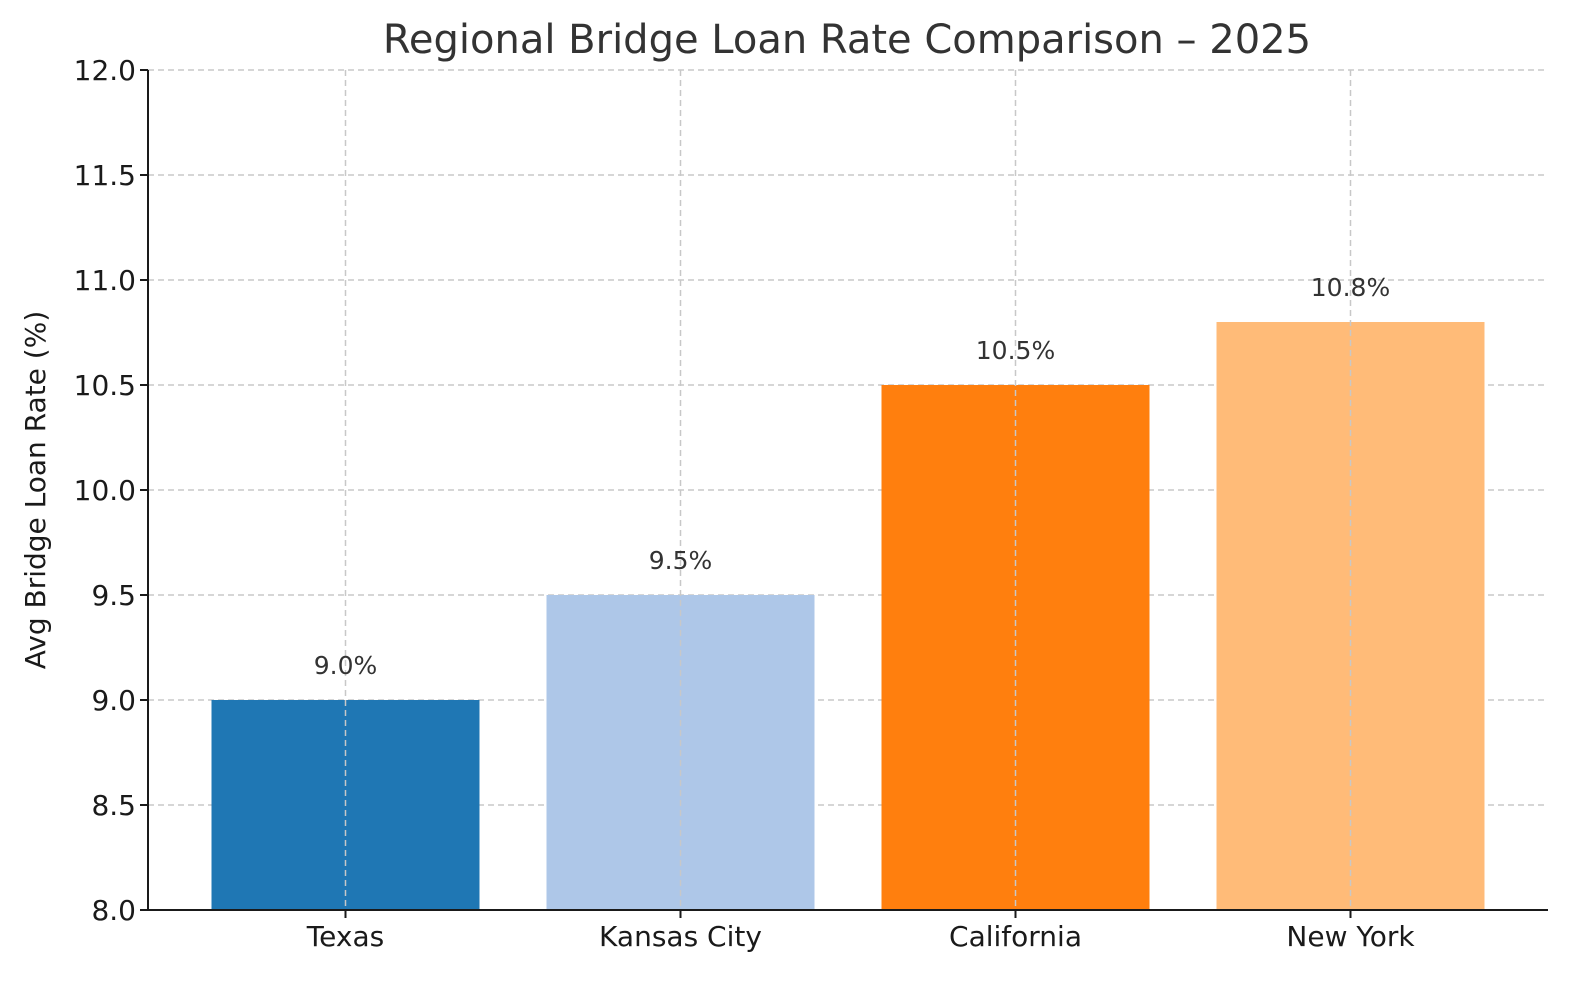 The width and height of the screenshot is (1580, 984). What do you see at coordinates (105, 280) in the screenshot?
I see `y-tick-label: 11.0` at bounding box center [105, 280].